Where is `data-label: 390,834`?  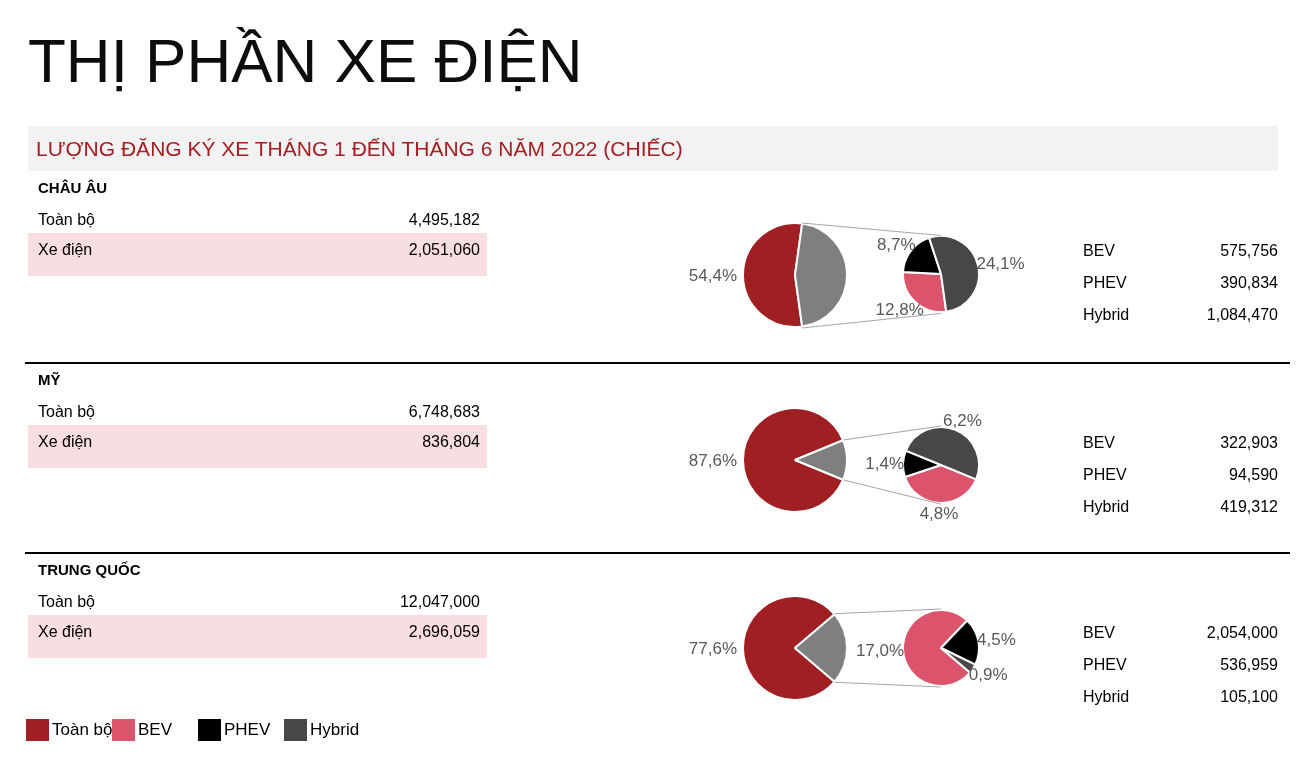 data-label: 390,834 is located at coordinates (1249, 283).